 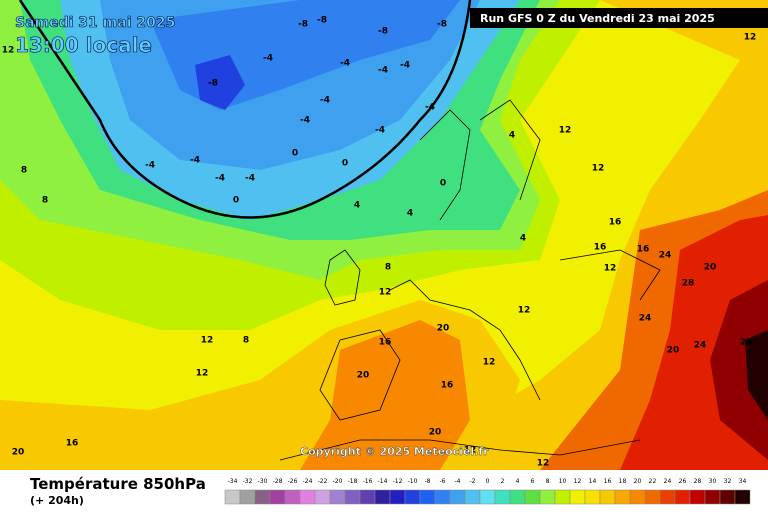 I want to click on scale-label: 14, so click(x=593, y=481).